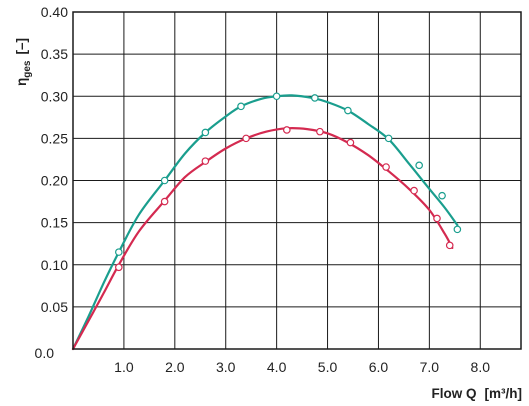 The height and width of the screenshot is (406, 529). I want to click on y-tick-label: 0.30, so click(54, 96).